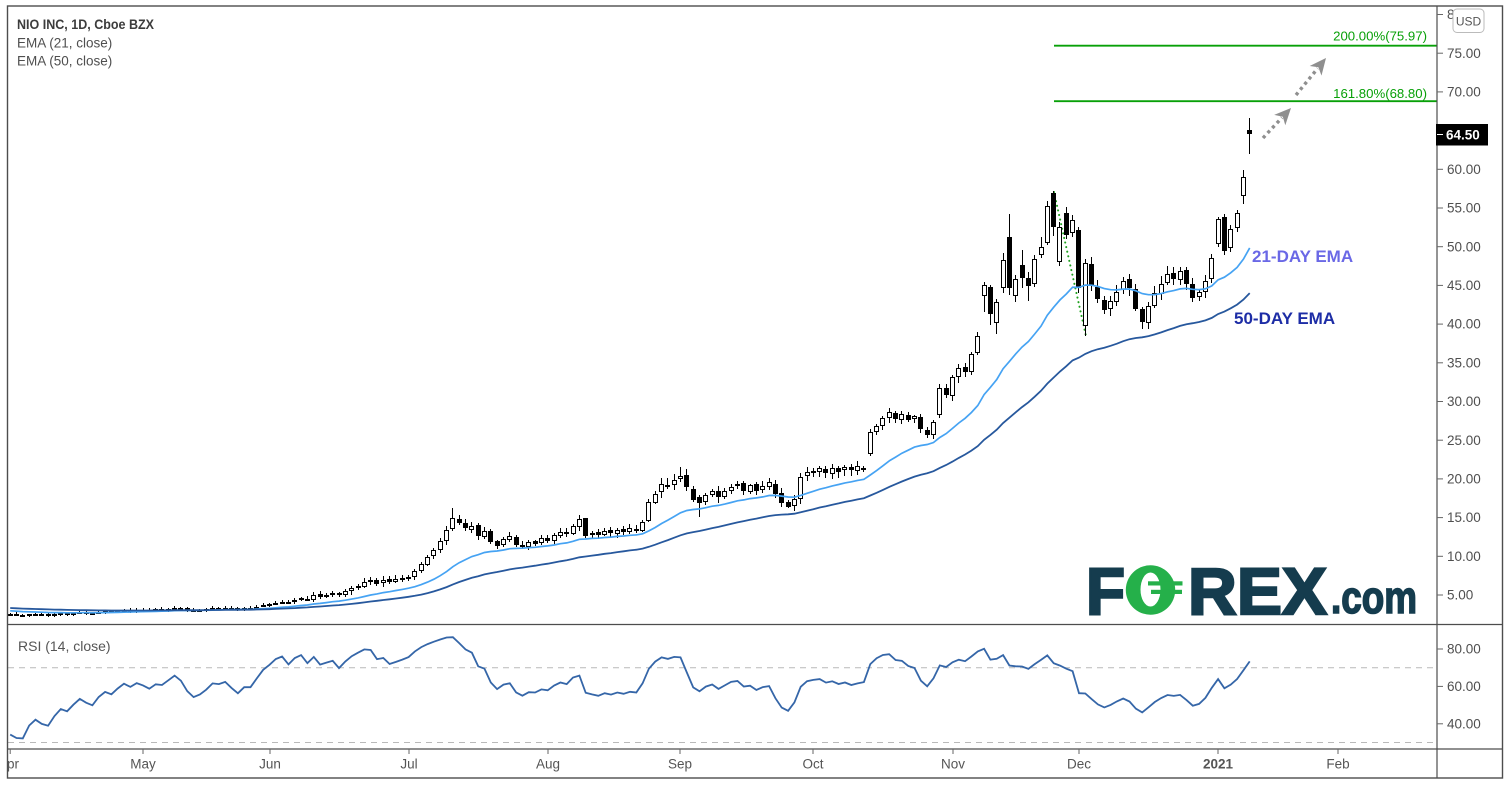 The height and width of the screenshot is (795, 1510). Describe the element at coordinates (1218, 764) in the screenshot. I see `svg-text: 2021` at that location.